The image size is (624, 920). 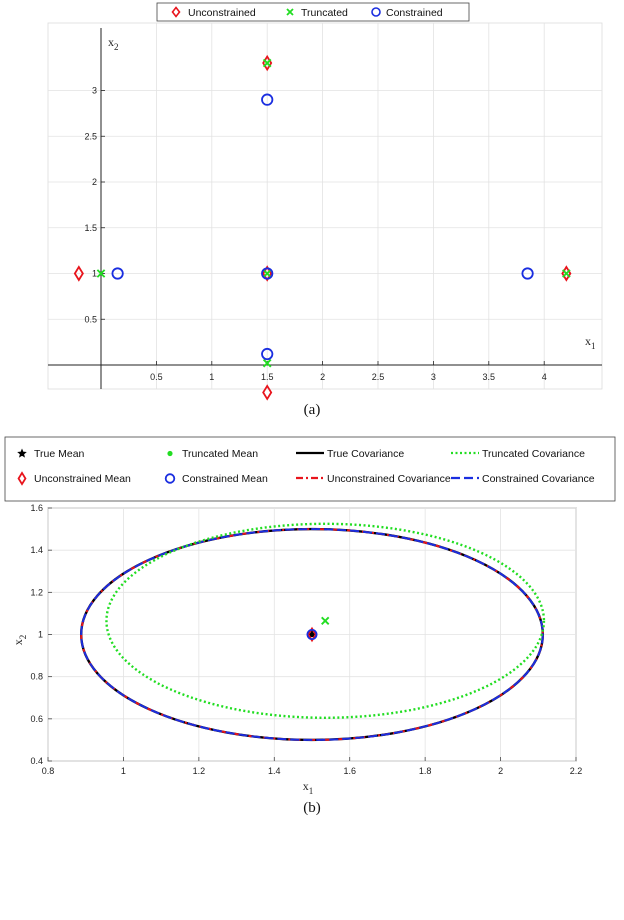 What do you see at coordinates (267, 377) in the screenshot?
I see `xtick-a-label: 1.5` at bounding box center [267, 377].